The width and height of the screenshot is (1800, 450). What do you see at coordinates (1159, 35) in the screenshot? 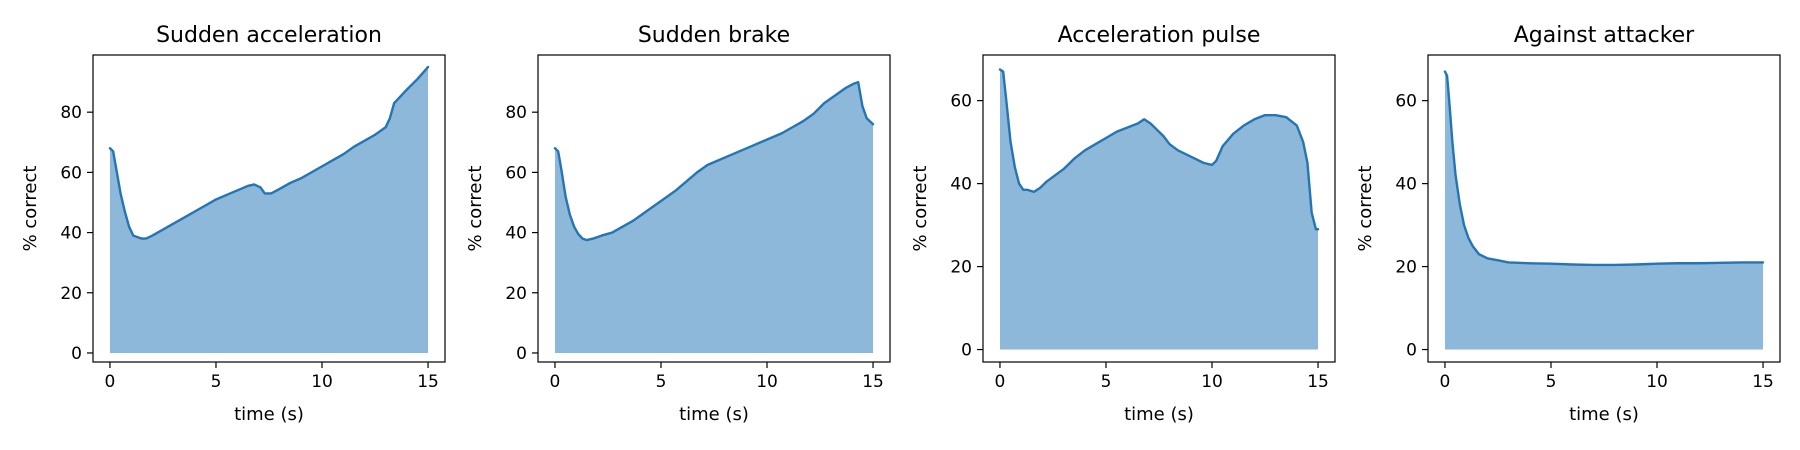
I see `chart-title: Acceleration pulse` at bounding box center [1159, 35].